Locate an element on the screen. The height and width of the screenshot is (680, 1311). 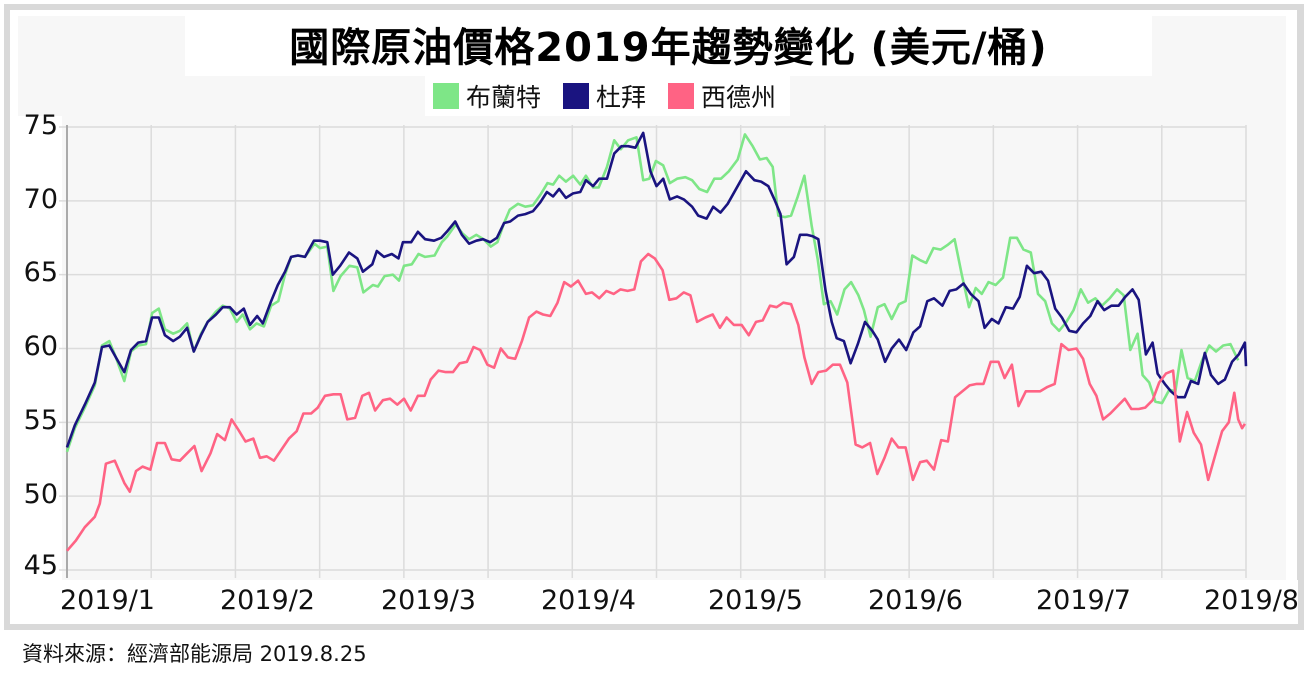
title-box: 國際原油價格2019年趨勢變化 (美元/桶) is located at coordinates (668, 44).